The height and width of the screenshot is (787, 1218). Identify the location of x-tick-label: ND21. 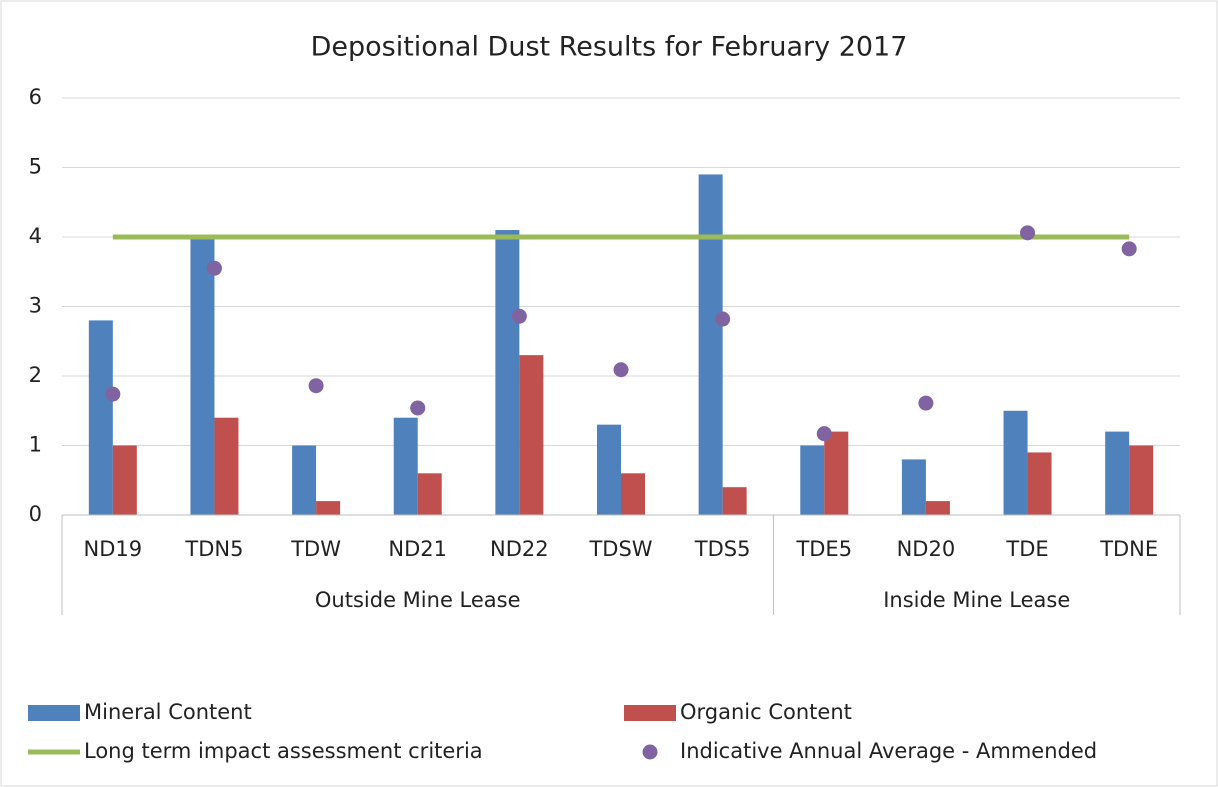
(417, 549).